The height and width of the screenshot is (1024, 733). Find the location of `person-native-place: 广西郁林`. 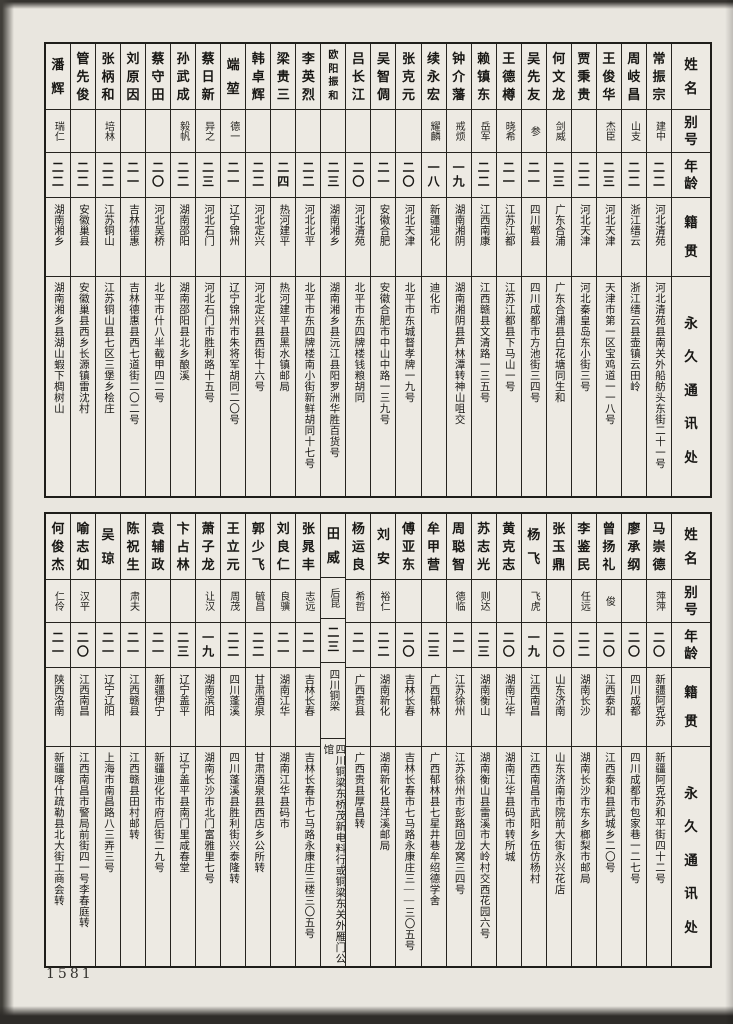

person-native-place: 广西郁林 is located at coordinates (433, 707).